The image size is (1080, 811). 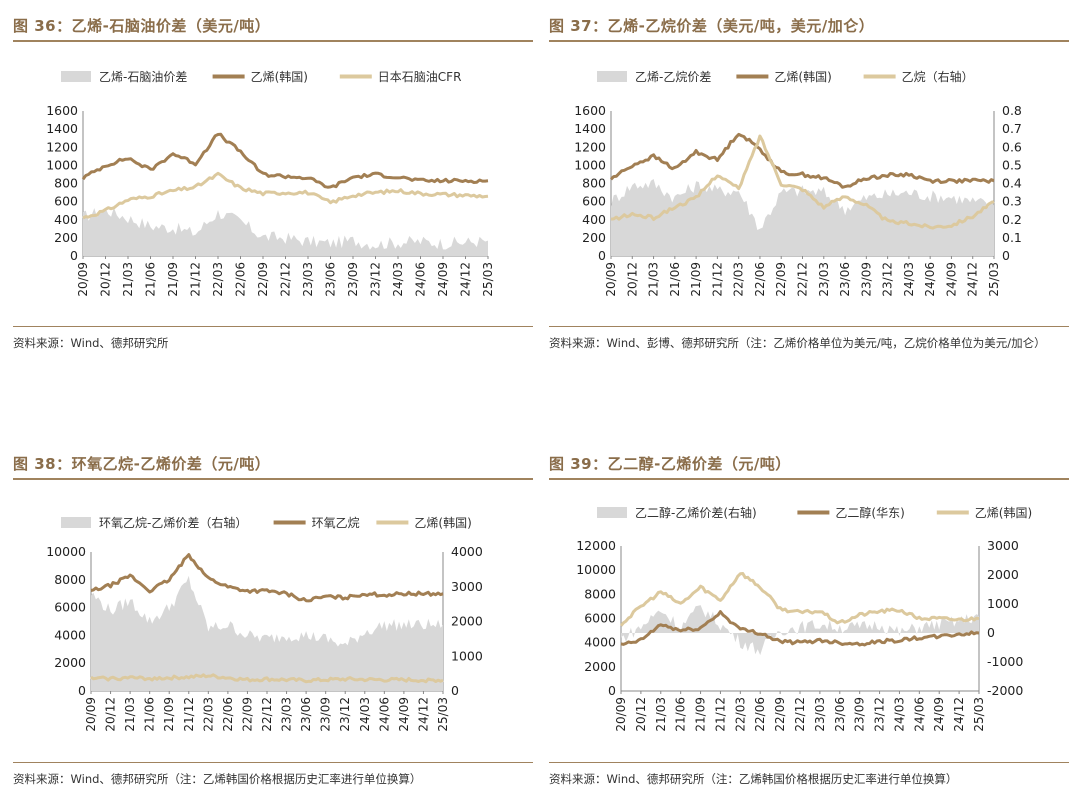 What do you see at coordinates (173, 522) in the screenshot?
I see `legend-label: 环氧乙烷-乙烯价差（右轴）` at bounding box center [173, 522].